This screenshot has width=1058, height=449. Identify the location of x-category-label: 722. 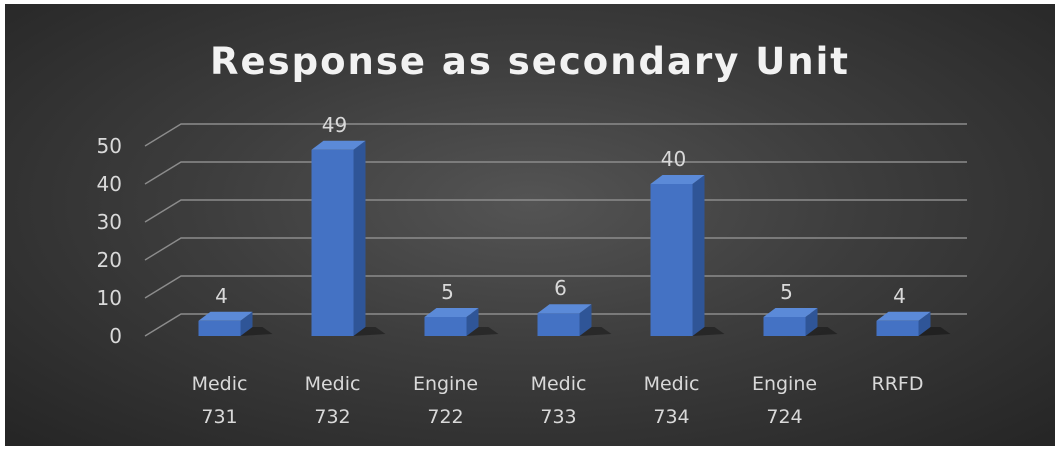
(445, 417).